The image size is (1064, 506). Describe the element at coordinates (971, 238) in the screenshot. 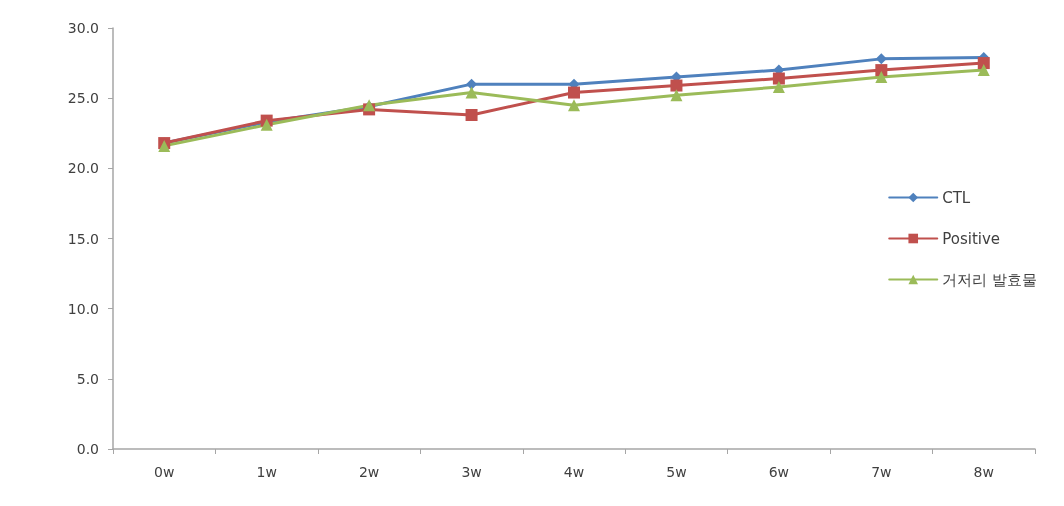

I see `legend-label: Positive` at that location.